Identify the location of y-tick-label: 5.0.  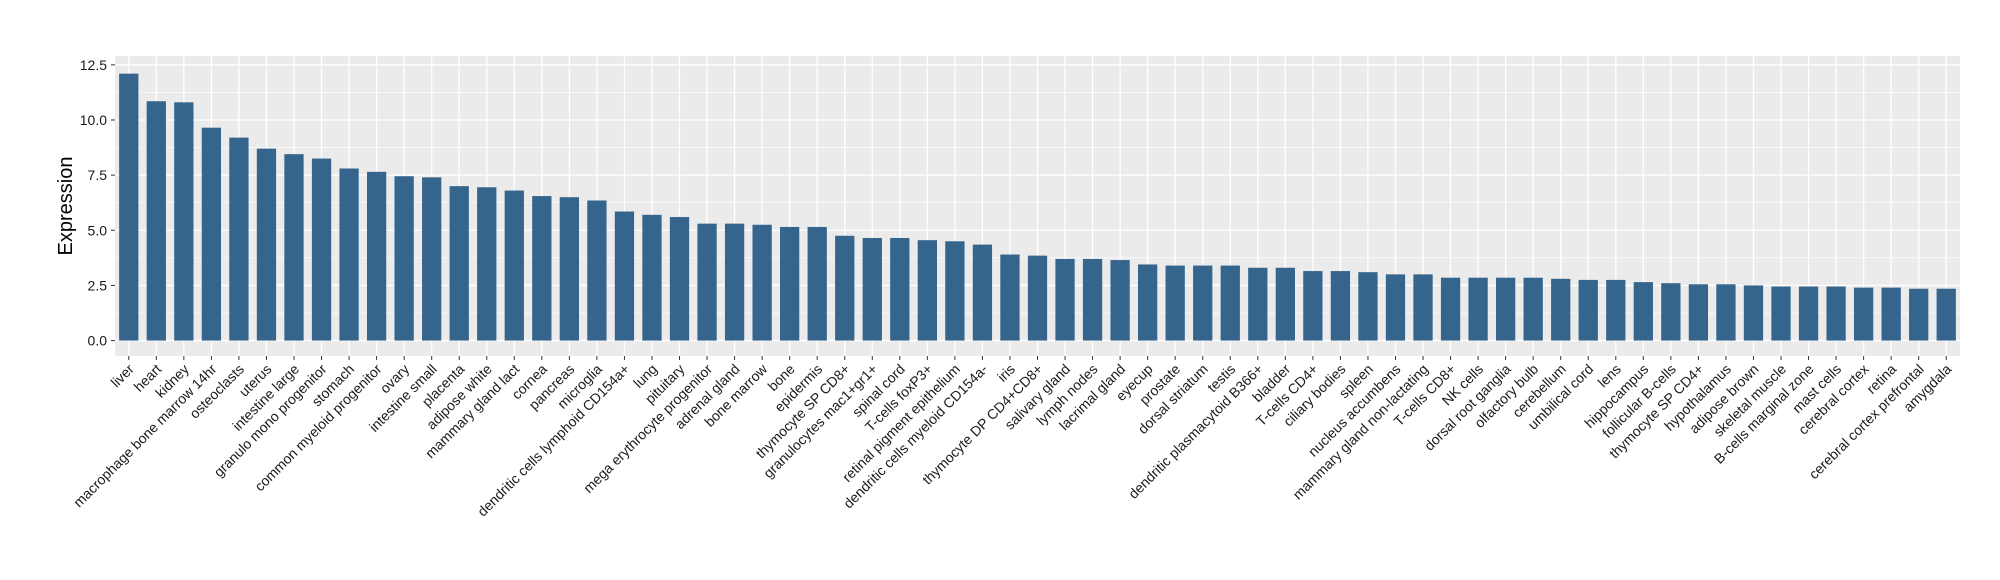
(98, 230).